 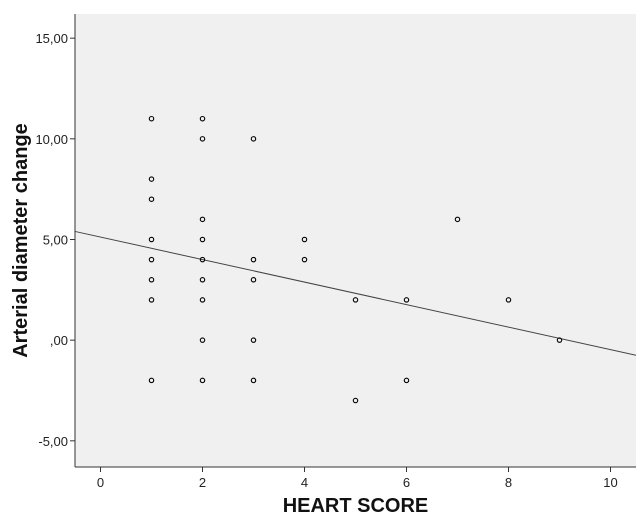 What do you see at coordinates (100, 482) in the screenshot?
I see `x-tick-label: 0` at bounding box center [100, 482].